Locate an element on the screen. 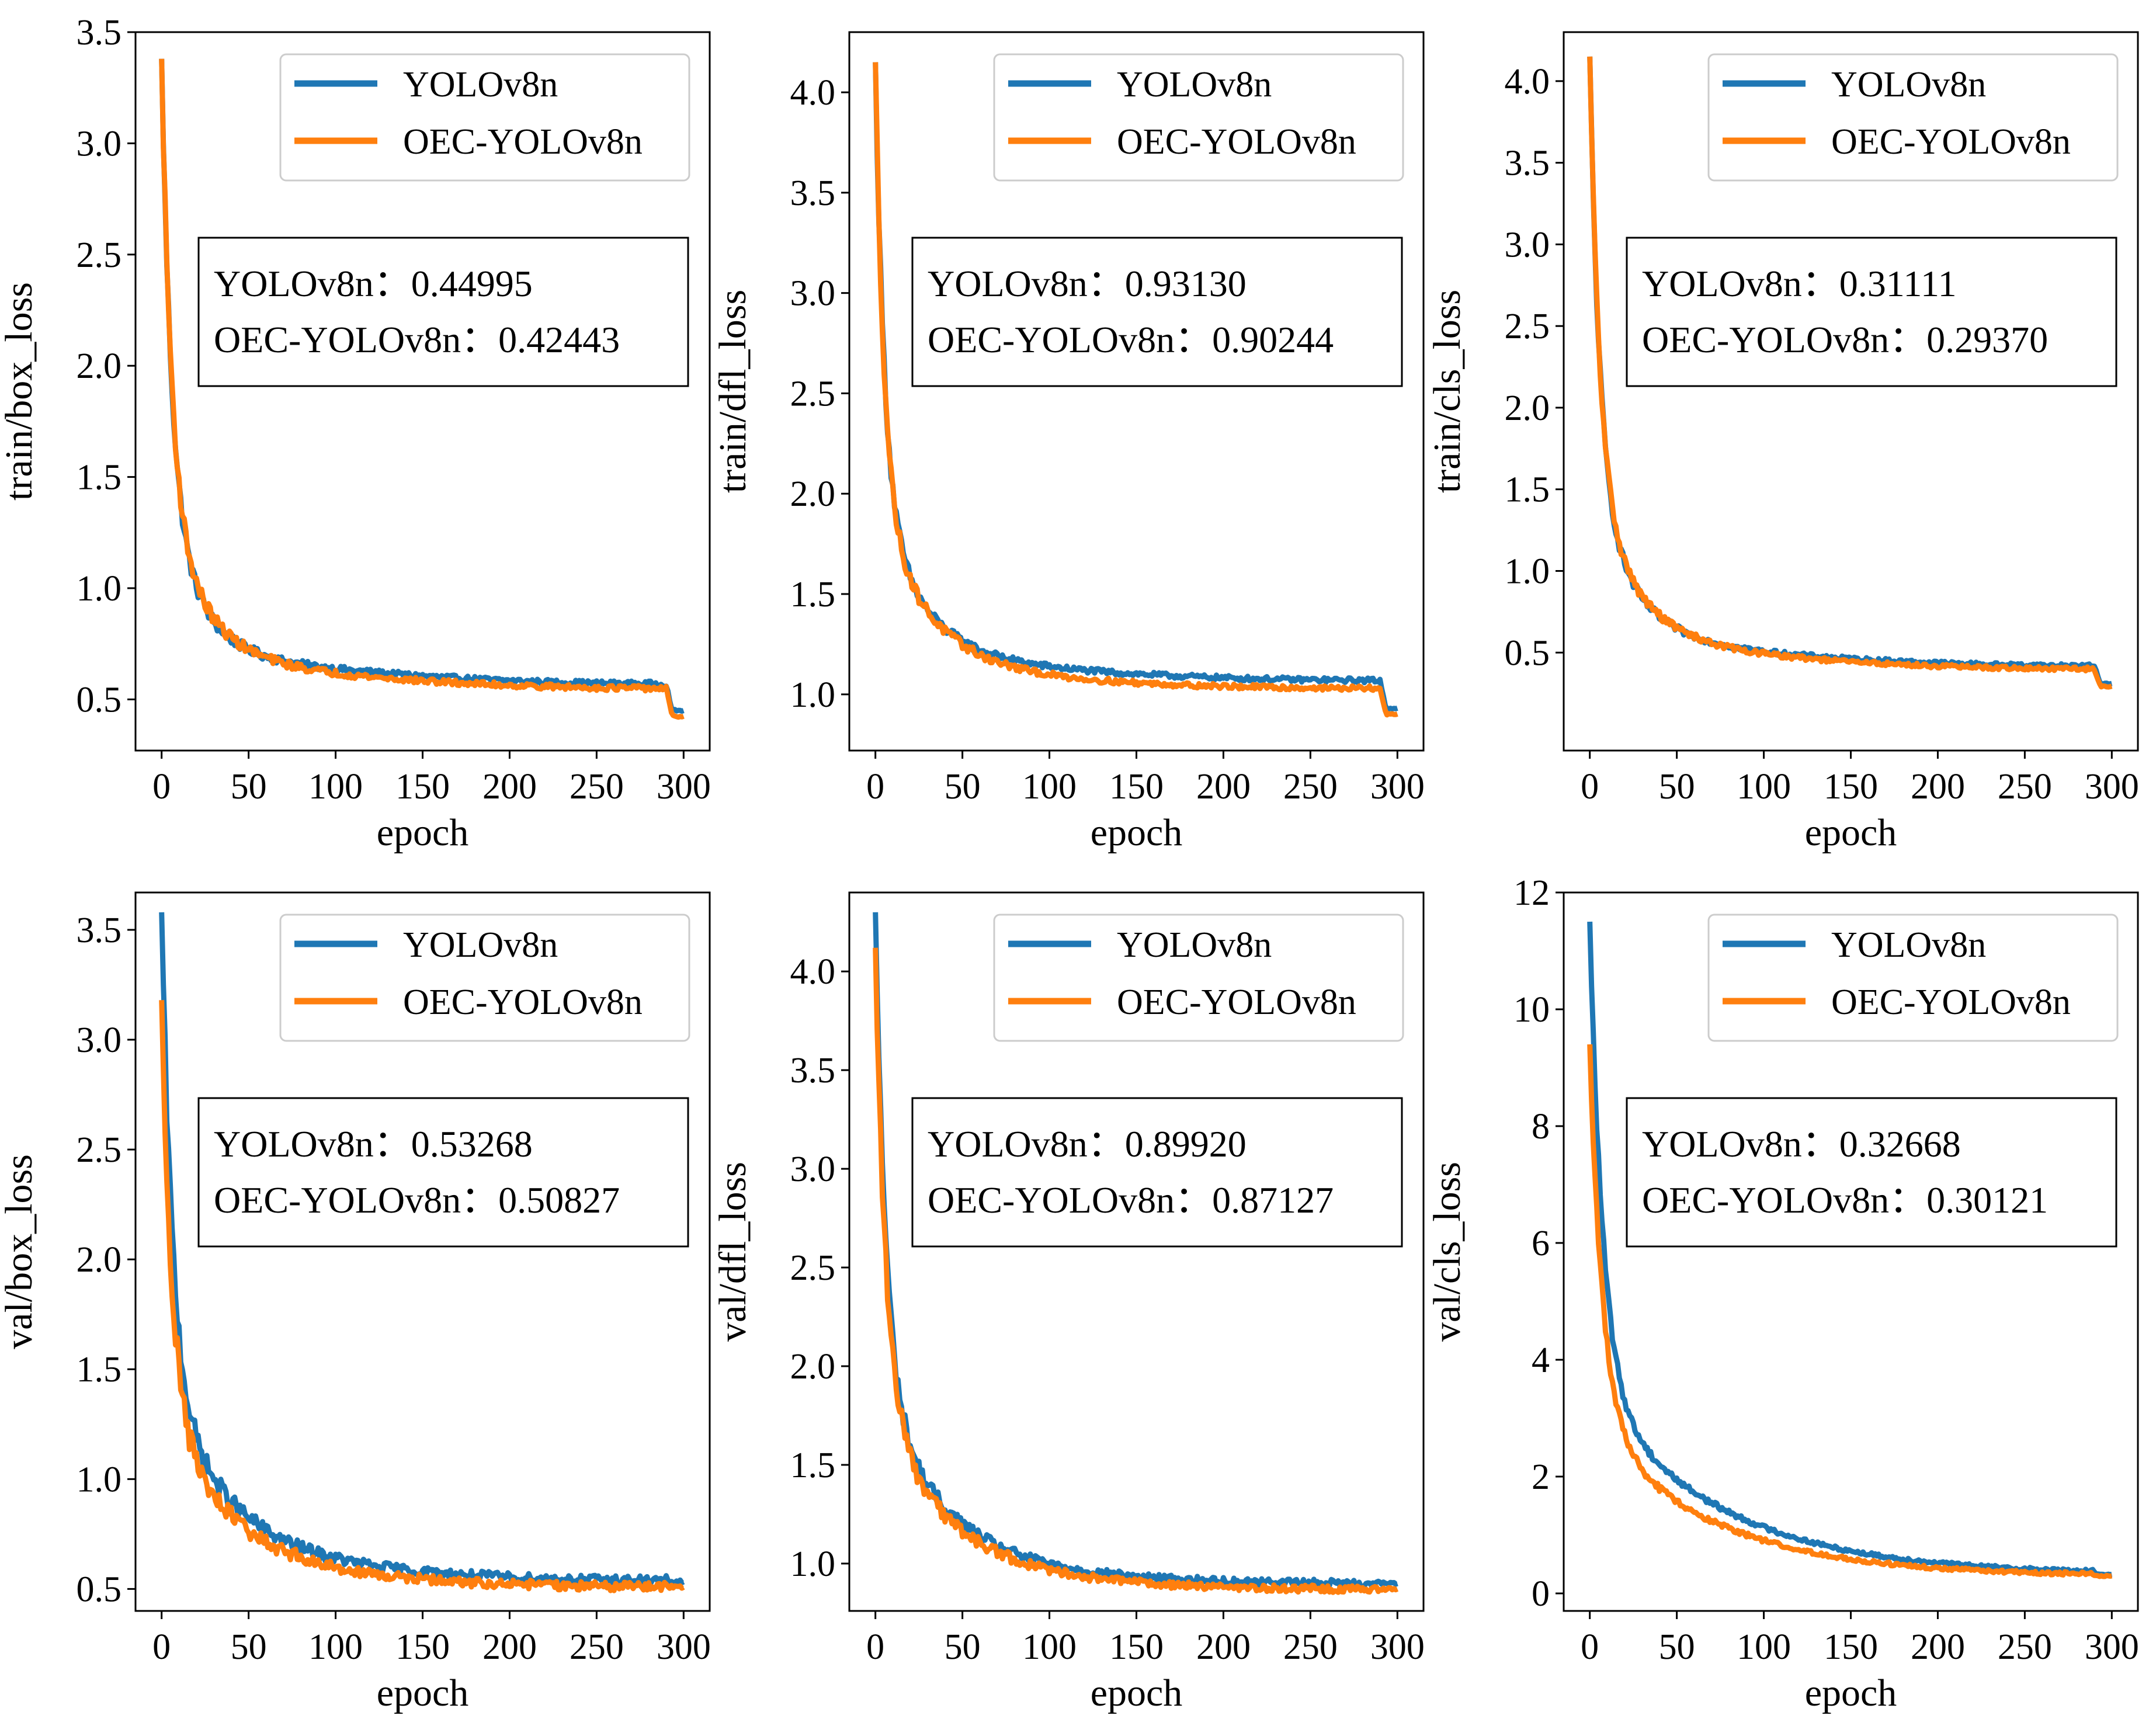  annotation-value: 0.44995 is located at coordinates (472, 283).